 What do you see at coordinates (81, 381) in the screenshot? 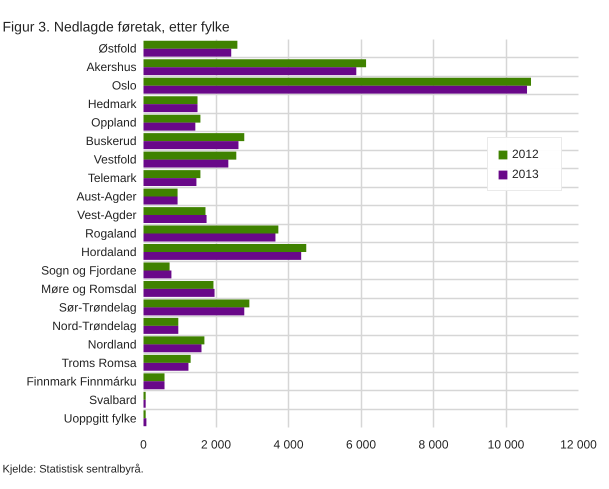
I see `y-tick-label: Finnmark Finnmárku` at bounding box center [81, 381].